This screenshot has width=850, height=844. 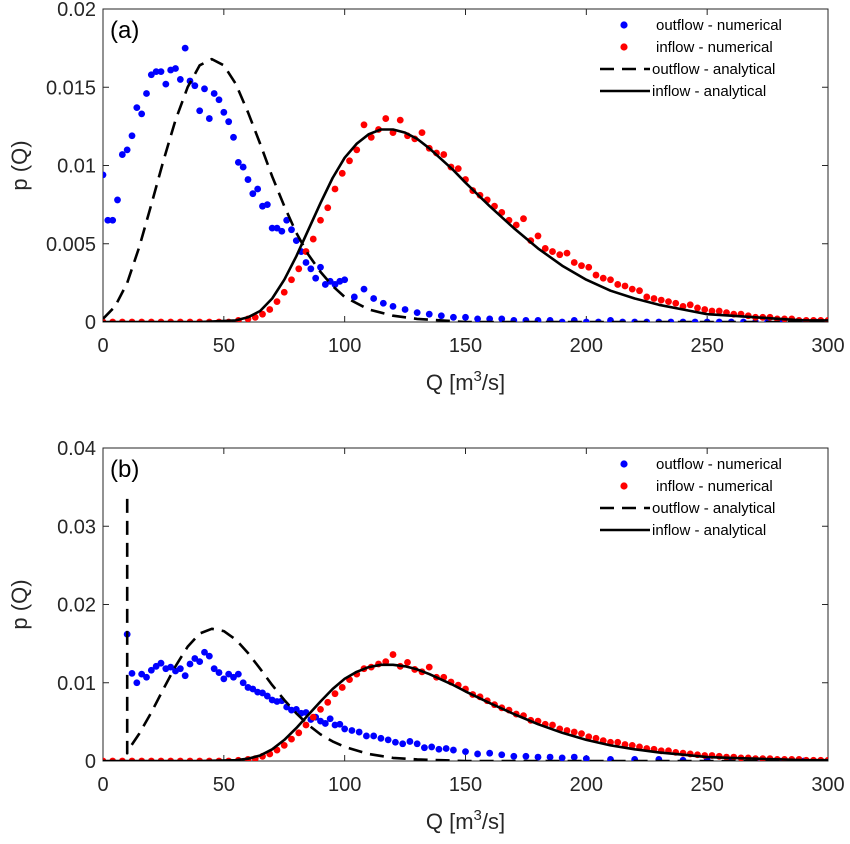 I want to click on panel-tag: (a), so click(x=124, y=30).